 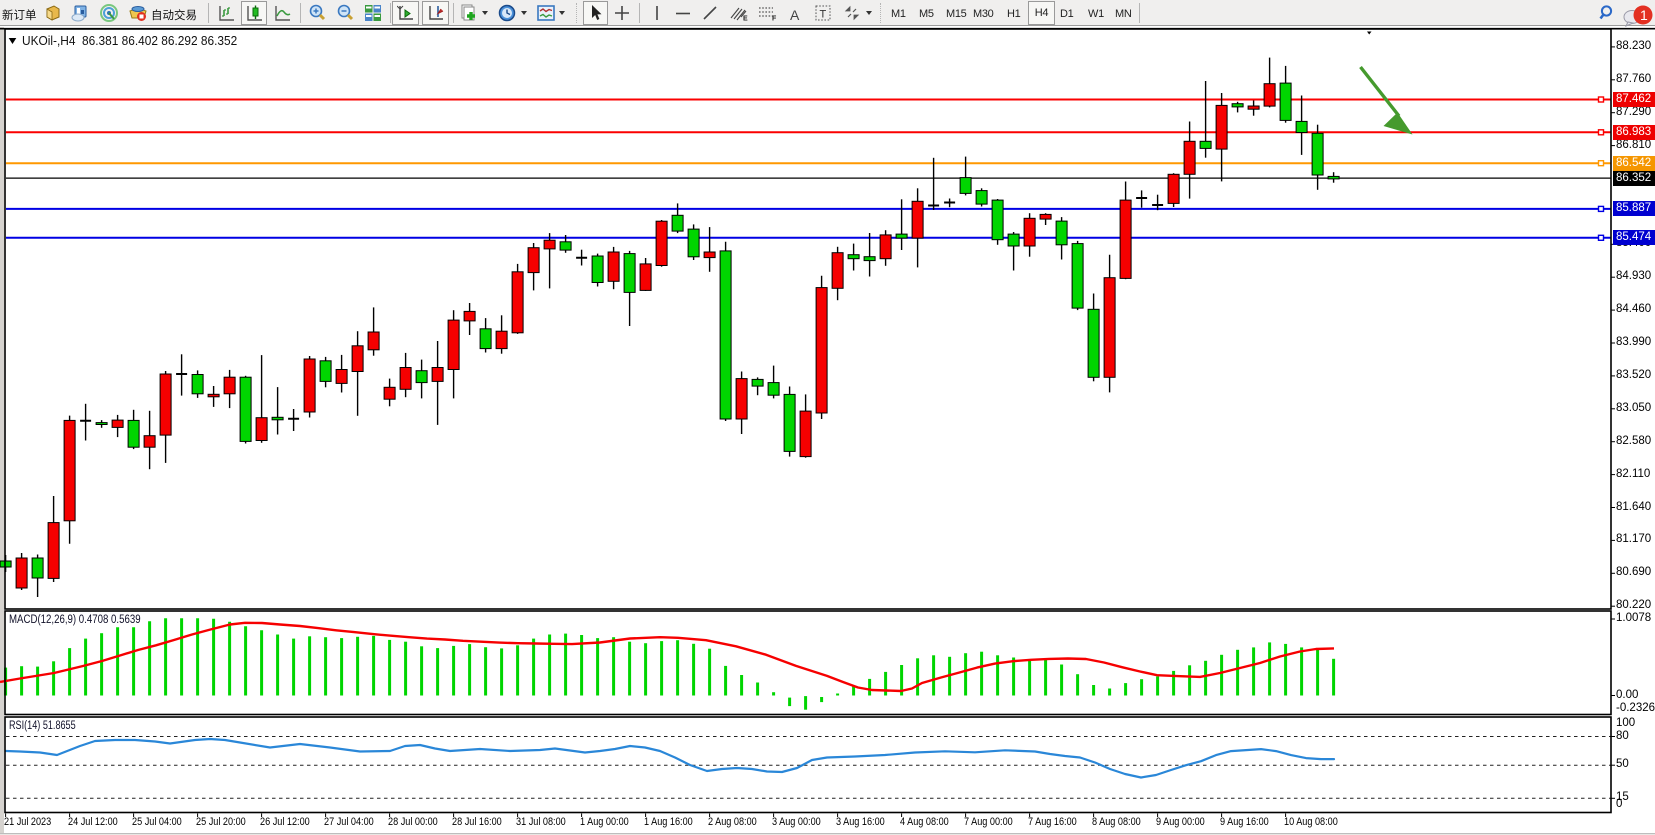 What do you see at coordinates (823, 15) in the screenshot?
I see `svg-text: T` at bounding box center [823, 15].